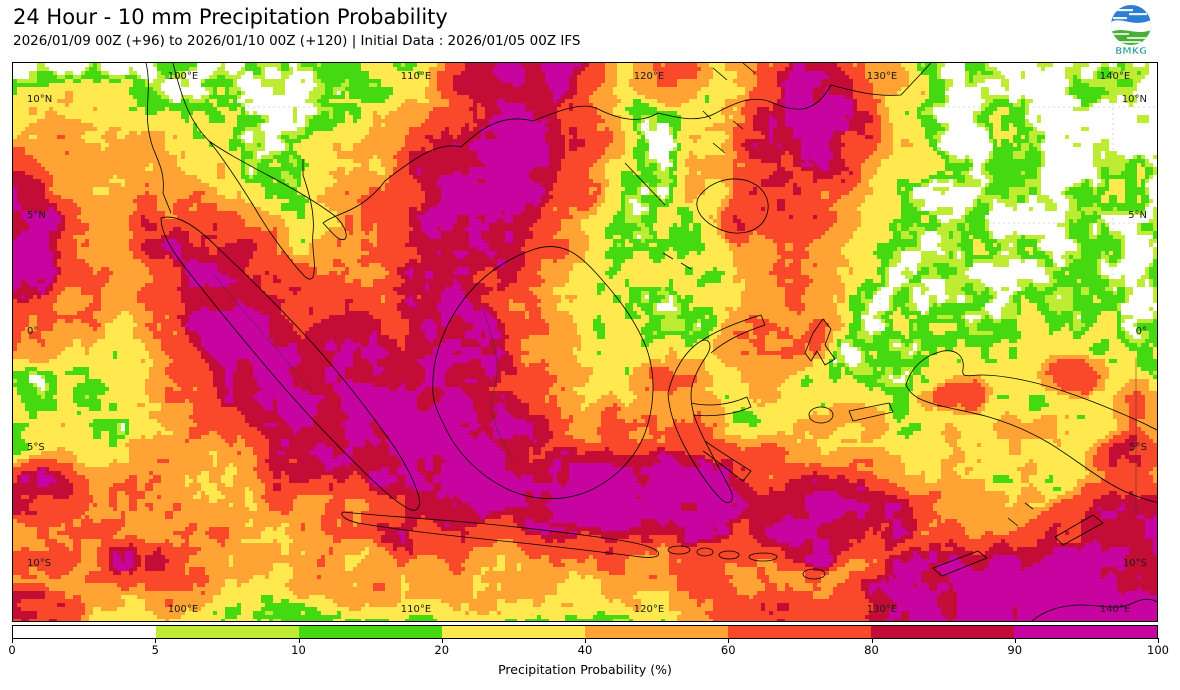 The height and width of the screenshot is (690, 1180). I want to click on colorbar-tick-label: 40, so click(585, 650).